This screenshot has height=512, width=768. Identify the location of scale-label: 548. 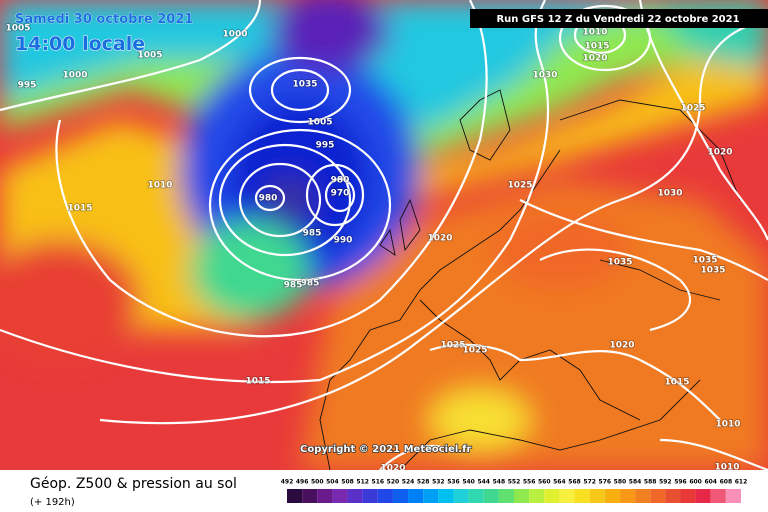
(499, 482).